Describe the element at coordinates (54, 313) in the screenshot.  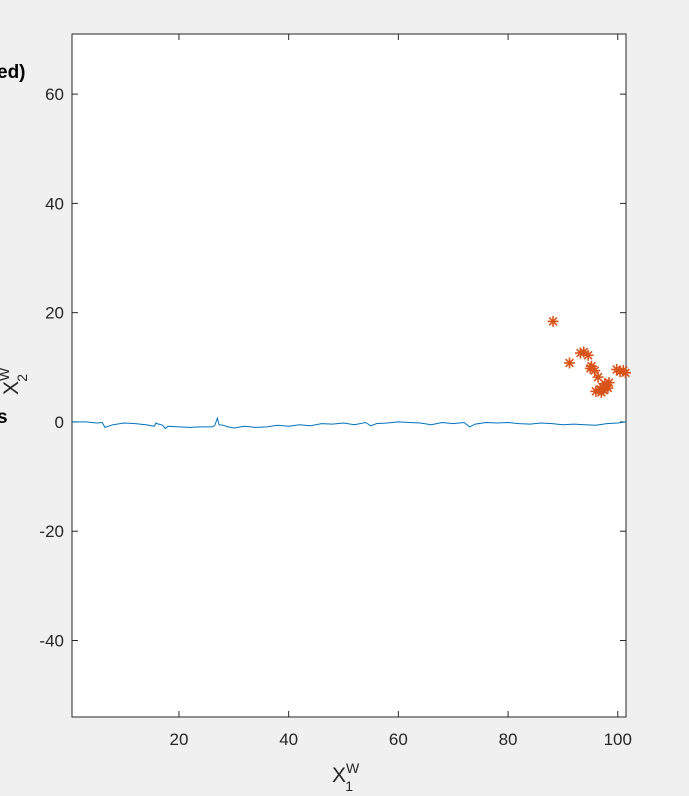
I see `y-tick-label: 20` at that location.